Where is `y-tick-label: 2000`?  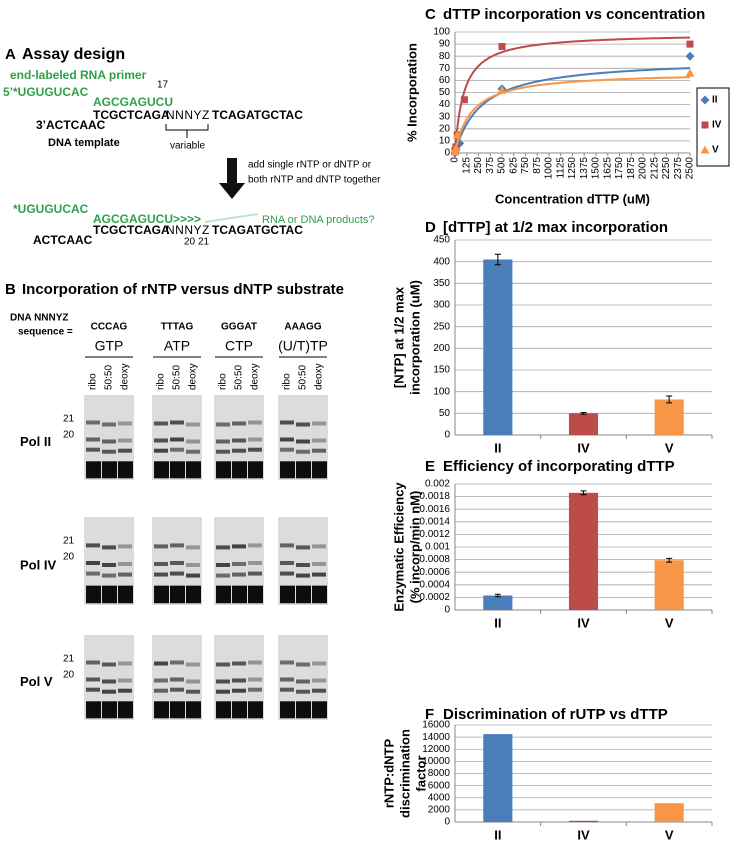
y-tick-label: 2000 is located at coordinates (439, 810).